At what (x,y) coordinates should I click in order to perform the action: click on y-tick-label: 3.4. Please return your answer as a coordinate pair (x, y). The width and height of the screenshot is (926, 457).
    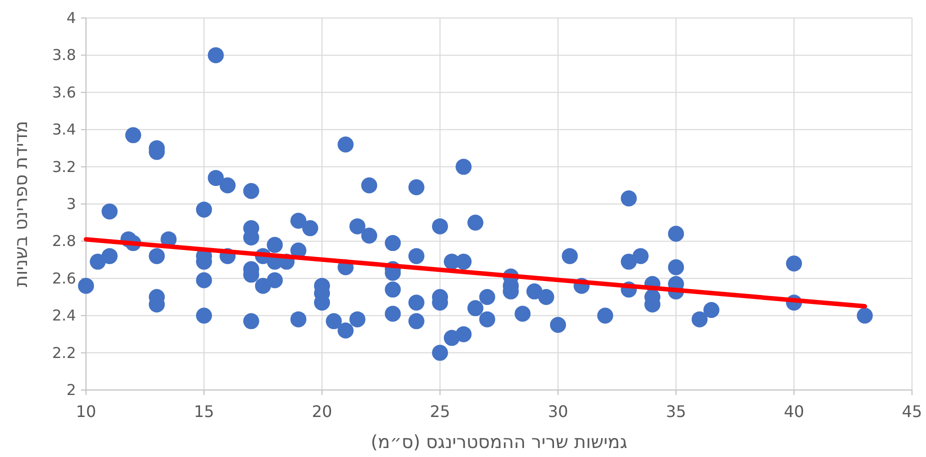
    Looking at the image, I should click on (64, 129).